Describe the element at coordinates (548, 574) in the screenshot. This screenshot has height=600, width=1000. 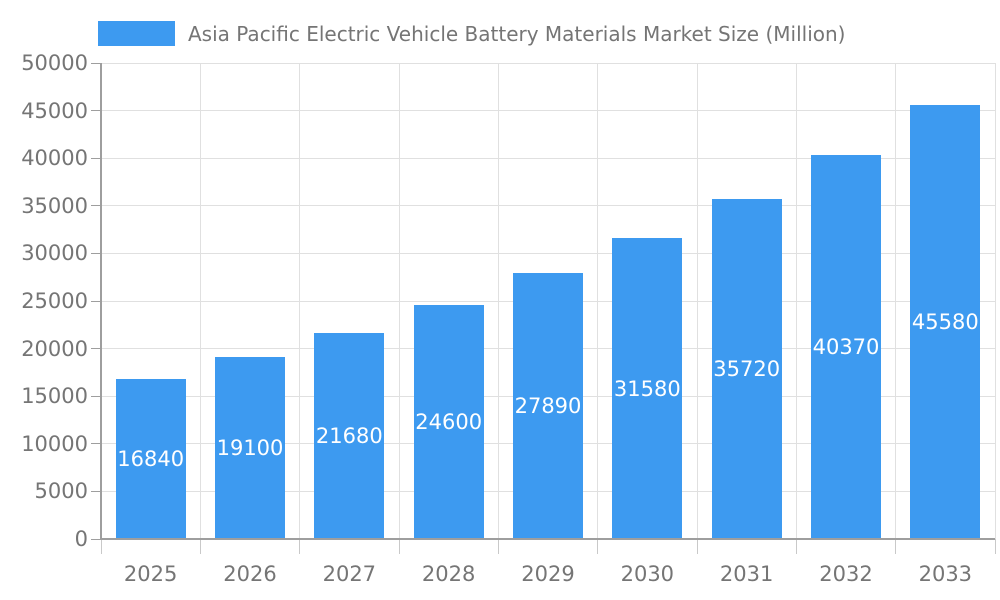
I see `x-axis-tick-label: 2029` at that location.